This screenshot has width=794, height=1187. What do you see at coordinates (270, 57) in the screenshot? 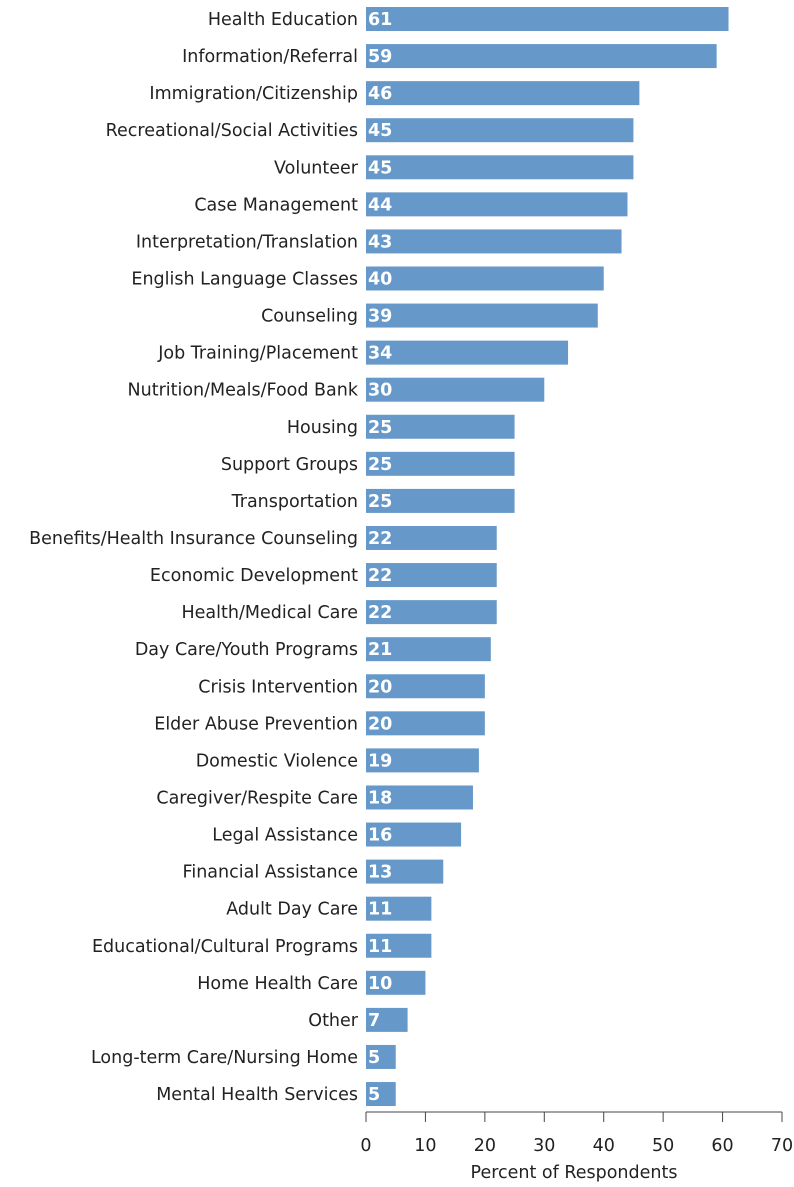
I see `y-tick-label: Information/Referral` at bounding box center [270, 57].